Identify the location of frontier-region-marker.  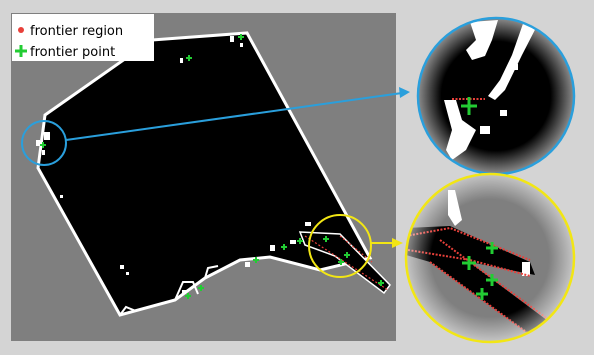
(21, 30).